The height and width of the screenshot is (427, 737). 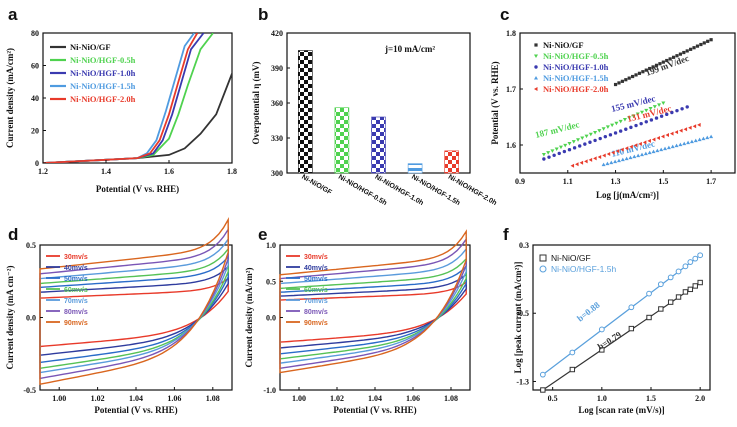 What do you see at coordinates (568, 181) in the screenshot?
I see `c-xtick-label: 1.1` at bounding box center [568, 181].